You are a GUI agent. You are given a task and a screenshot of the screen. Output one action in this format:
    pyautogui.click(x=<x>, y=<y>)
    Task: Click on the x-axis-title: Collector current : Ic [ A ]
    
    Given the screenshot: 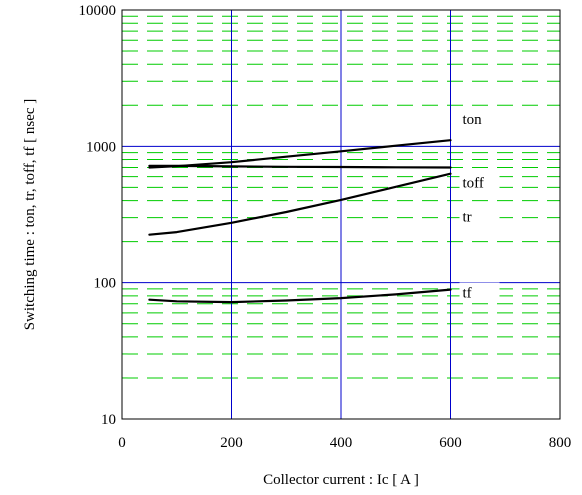 What is the action you would take?
    pyautogui.click(x=341, y=480)
    